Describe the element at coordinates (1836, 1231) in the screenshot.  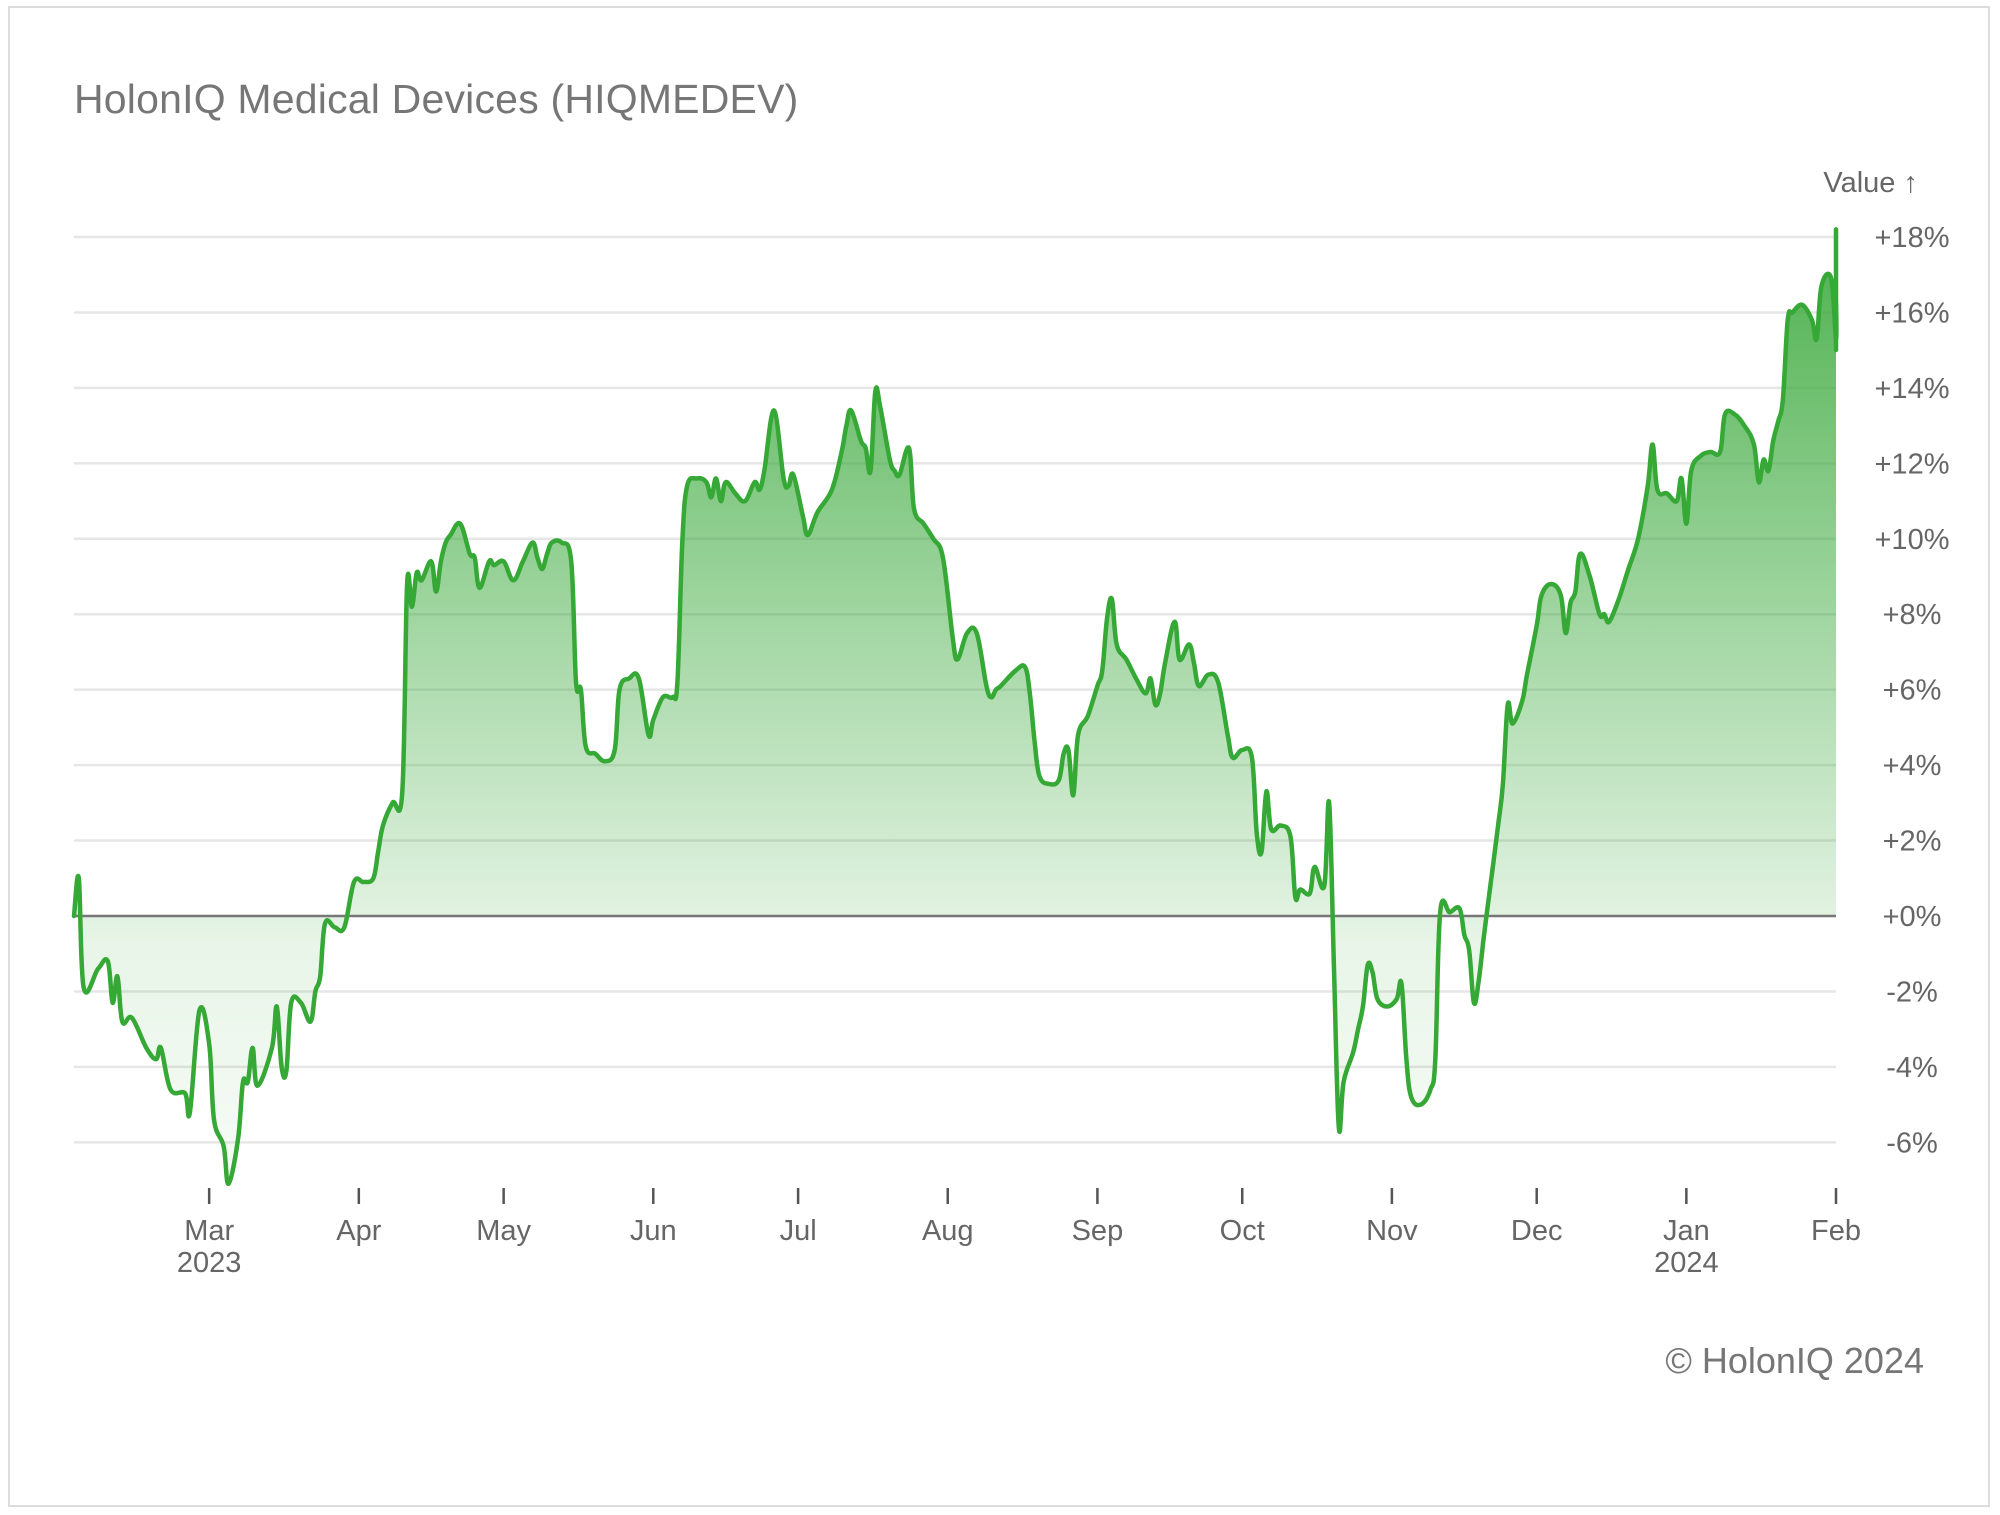
I see `x-tick-label: Feb` at that location.